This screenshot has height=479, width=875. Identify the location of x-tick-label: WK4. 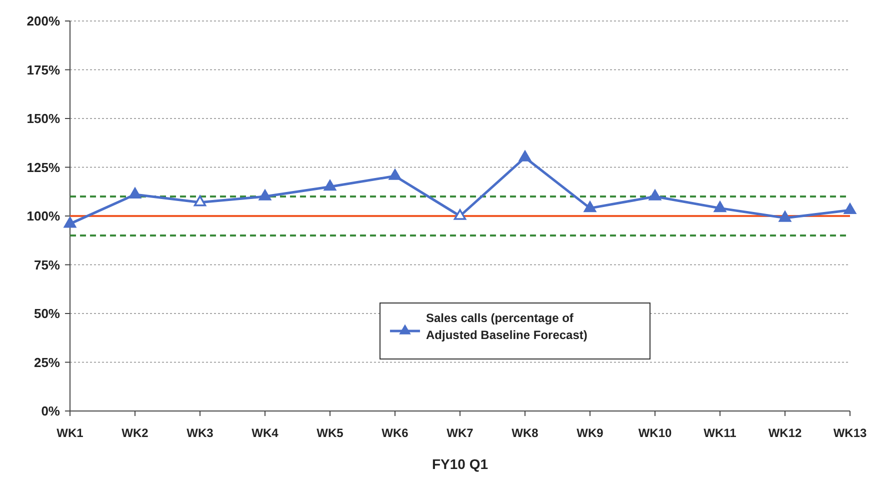
(265, 433).